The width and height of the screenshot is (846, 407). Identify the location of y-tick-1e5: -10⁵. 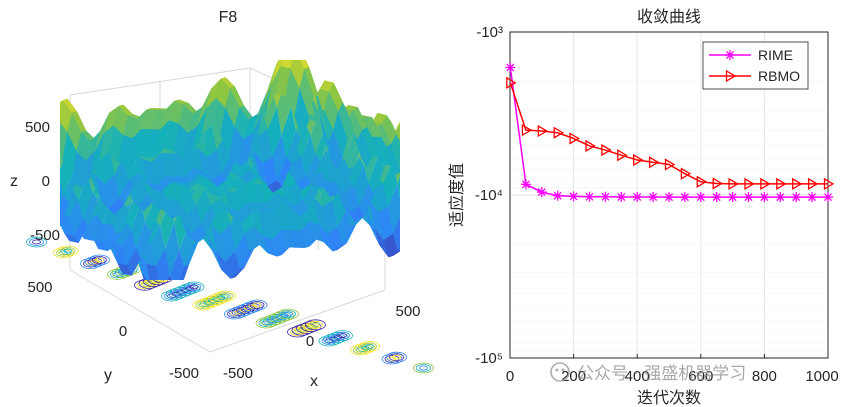
(489, 358).